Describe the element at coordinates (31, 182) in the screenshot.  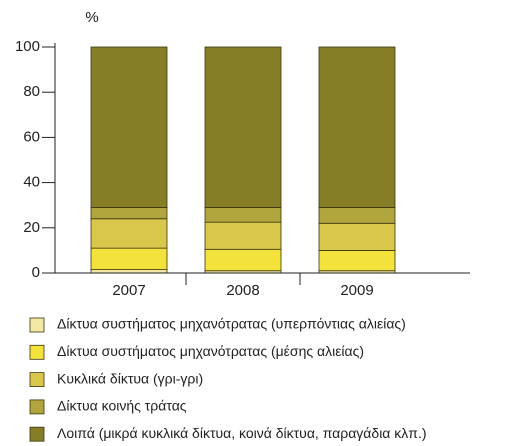
I see `y-tick-label: 40` at that location.